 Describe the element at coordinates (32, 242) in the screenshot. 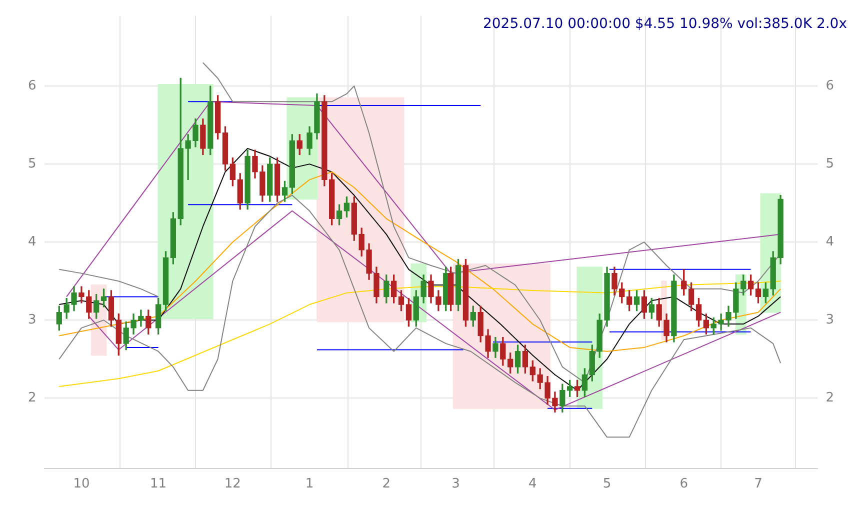

I see `y-tick-label: 4` at that location.